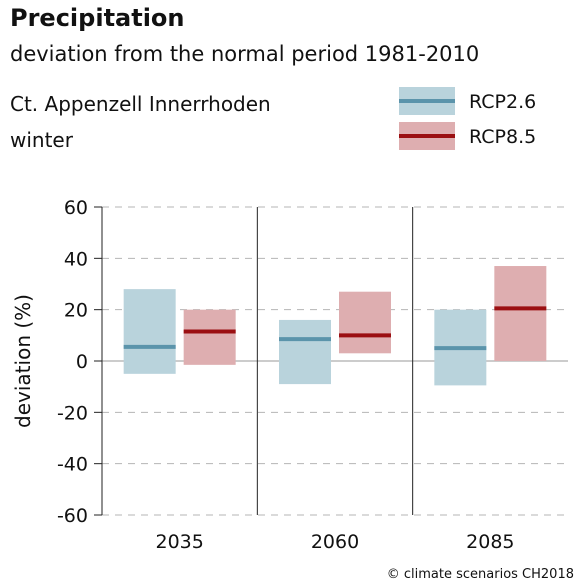  Describe the element at coordinates (502, 102) in the screenshot. I see `legend-label: RCP2.6` at that location.